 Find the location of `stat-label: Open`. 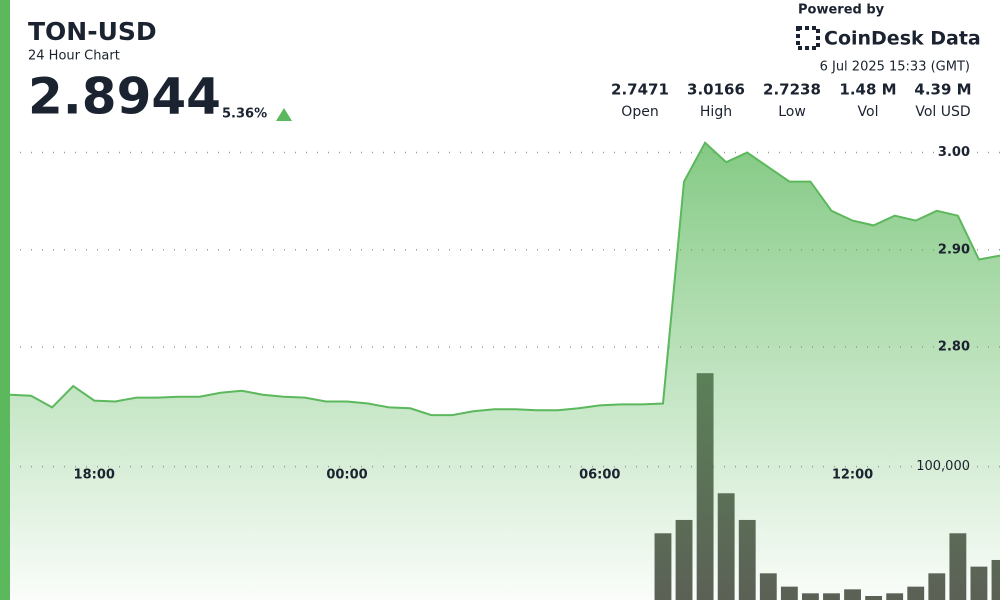

stat-label: Open is located at coordinates (639, 112).